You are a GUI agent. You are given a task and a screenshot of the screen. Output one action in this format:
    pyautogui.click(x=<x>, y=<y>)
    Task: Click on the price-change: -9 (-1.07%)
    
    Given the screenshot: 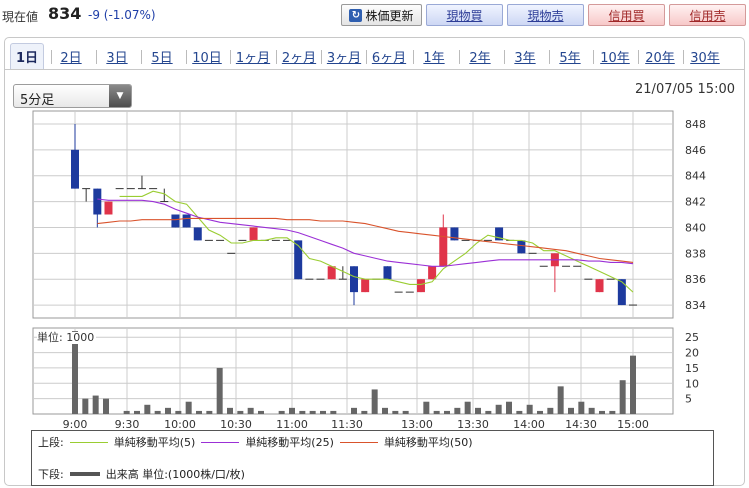 What is the action you would take?
    pyautogui.click(x=122, y=15)
    